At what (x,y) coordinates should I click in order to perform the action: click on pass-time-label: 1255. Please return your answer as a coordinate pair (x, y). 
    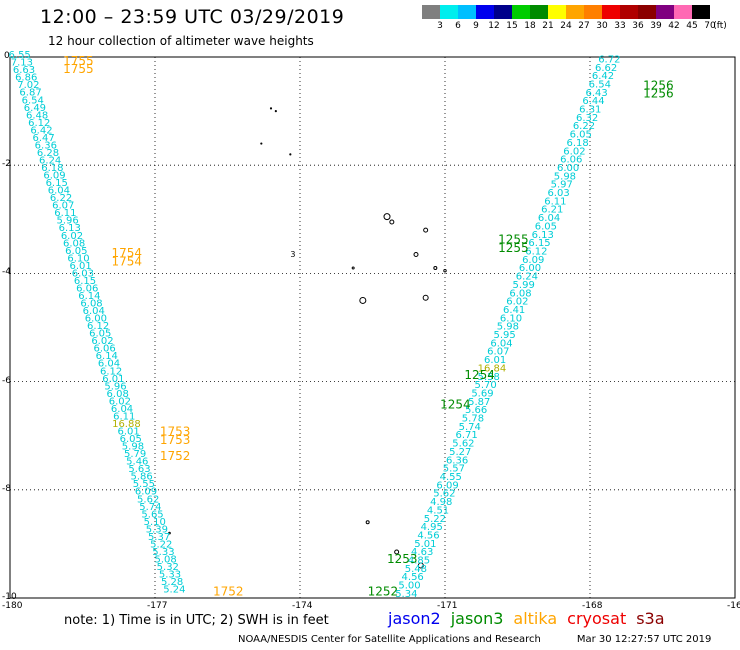
    Looking at the image, I should click on (513, 248).